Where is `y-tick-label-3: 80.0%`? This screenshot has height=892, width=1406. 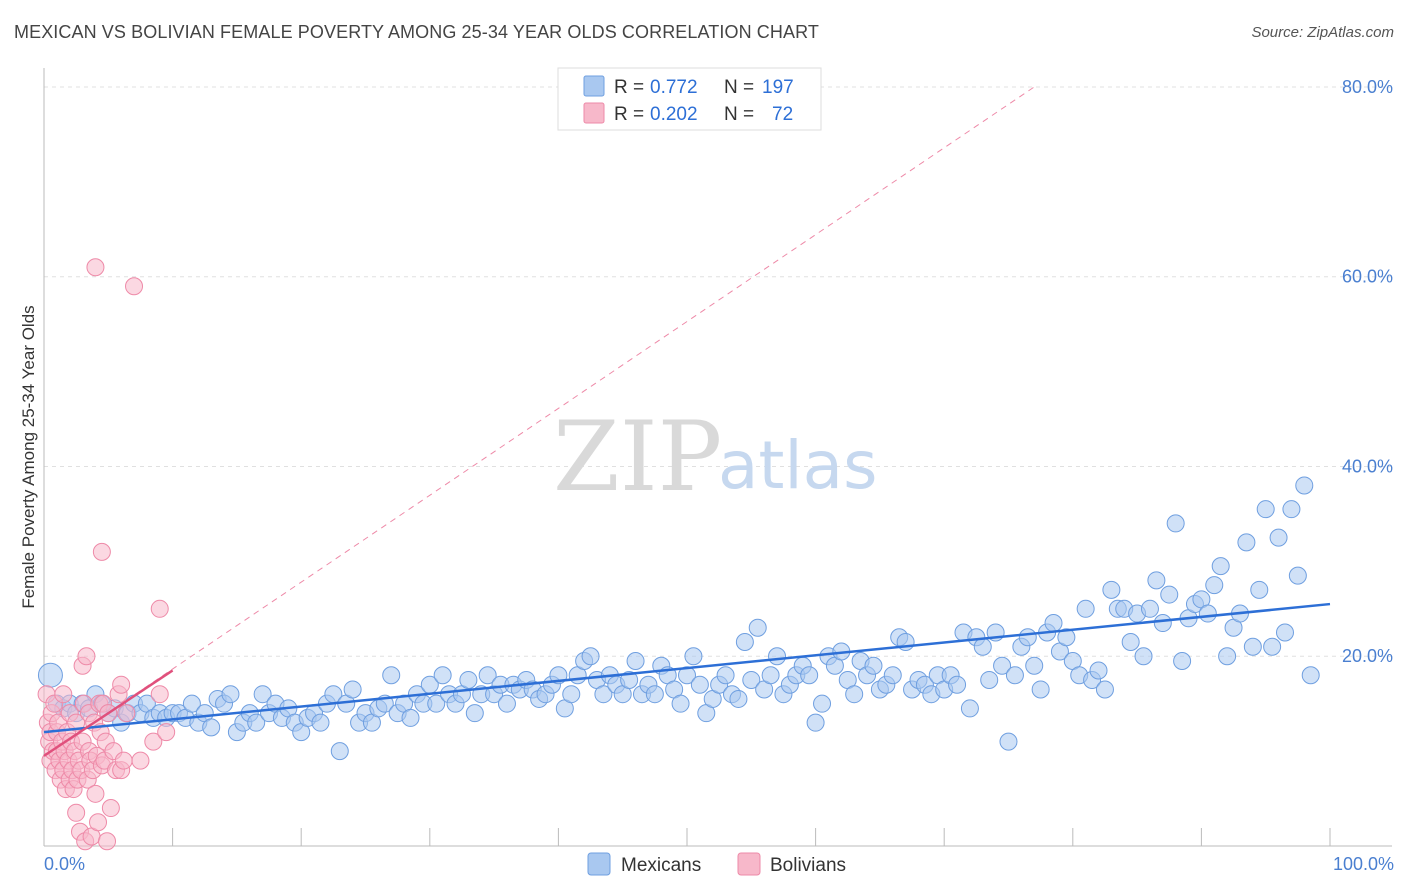
y-tick-label-3: 80.0% is located at coordinates (1367, 87).